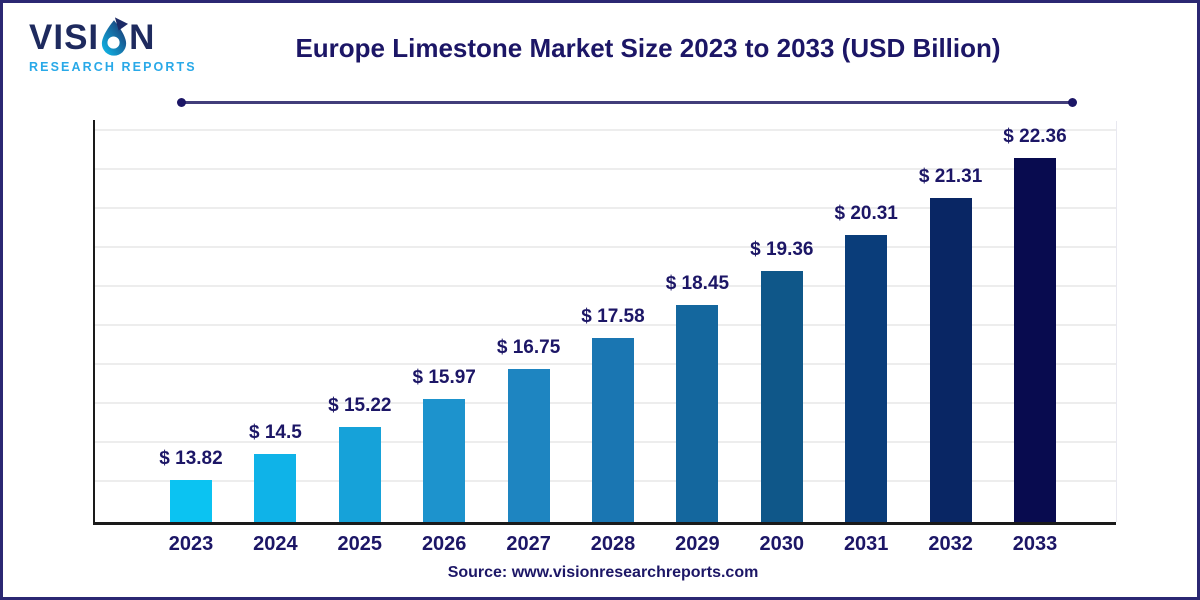 The height and width of the screenshot is (600, 1200). Describe the element at coordinates (866, 378) in the screenshot. I see `bar-2031` at that location.